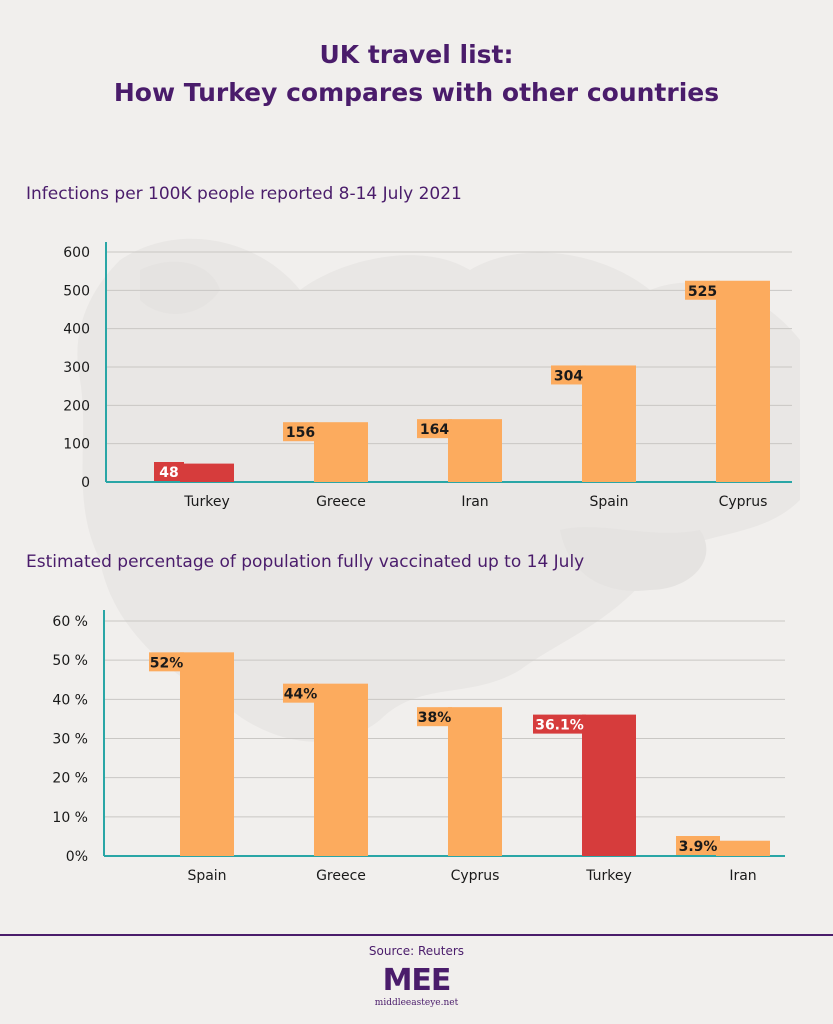 The image size is (833, 1024). I want to click on infections-category-label: Turkey, so click(206, 502).